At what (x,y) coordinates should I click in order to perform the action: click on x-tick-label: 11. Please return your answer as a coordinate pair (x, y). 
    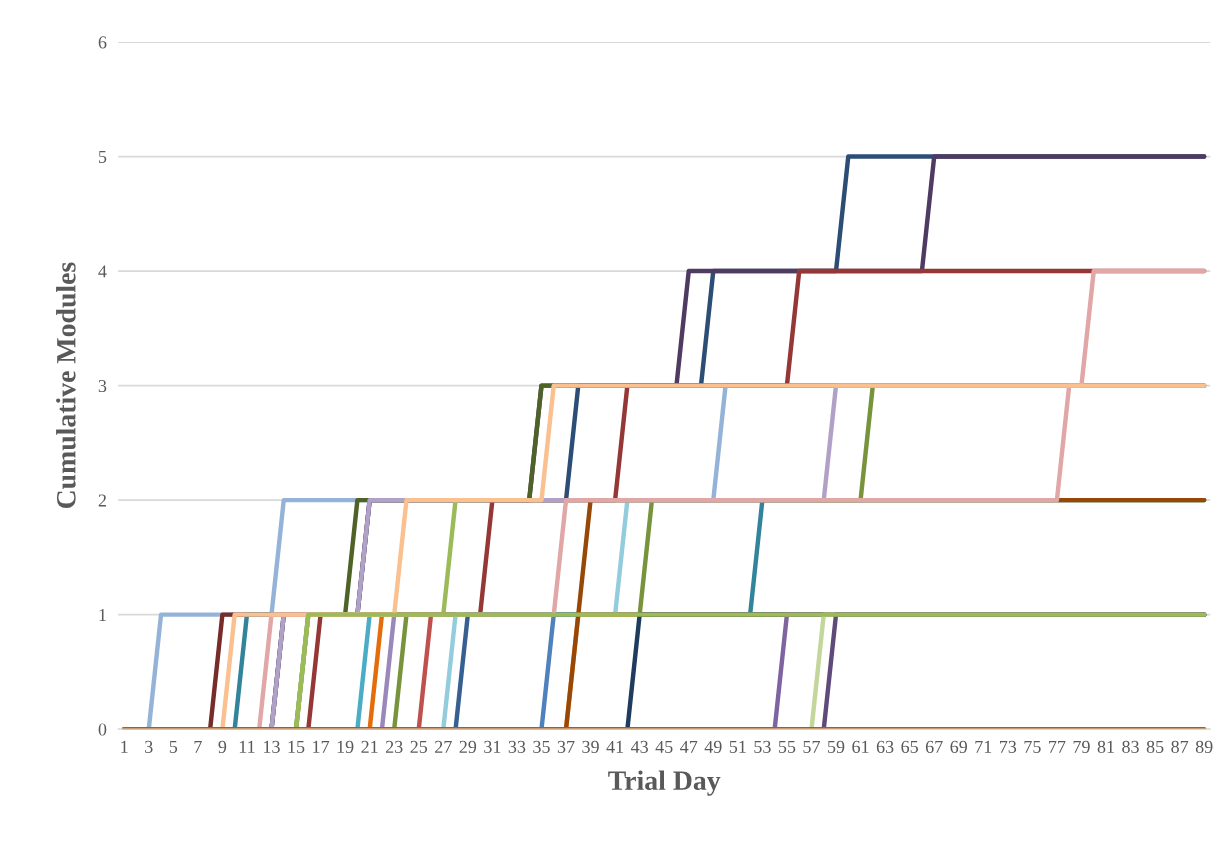
    Looking at the image, I should click on (247, 746).